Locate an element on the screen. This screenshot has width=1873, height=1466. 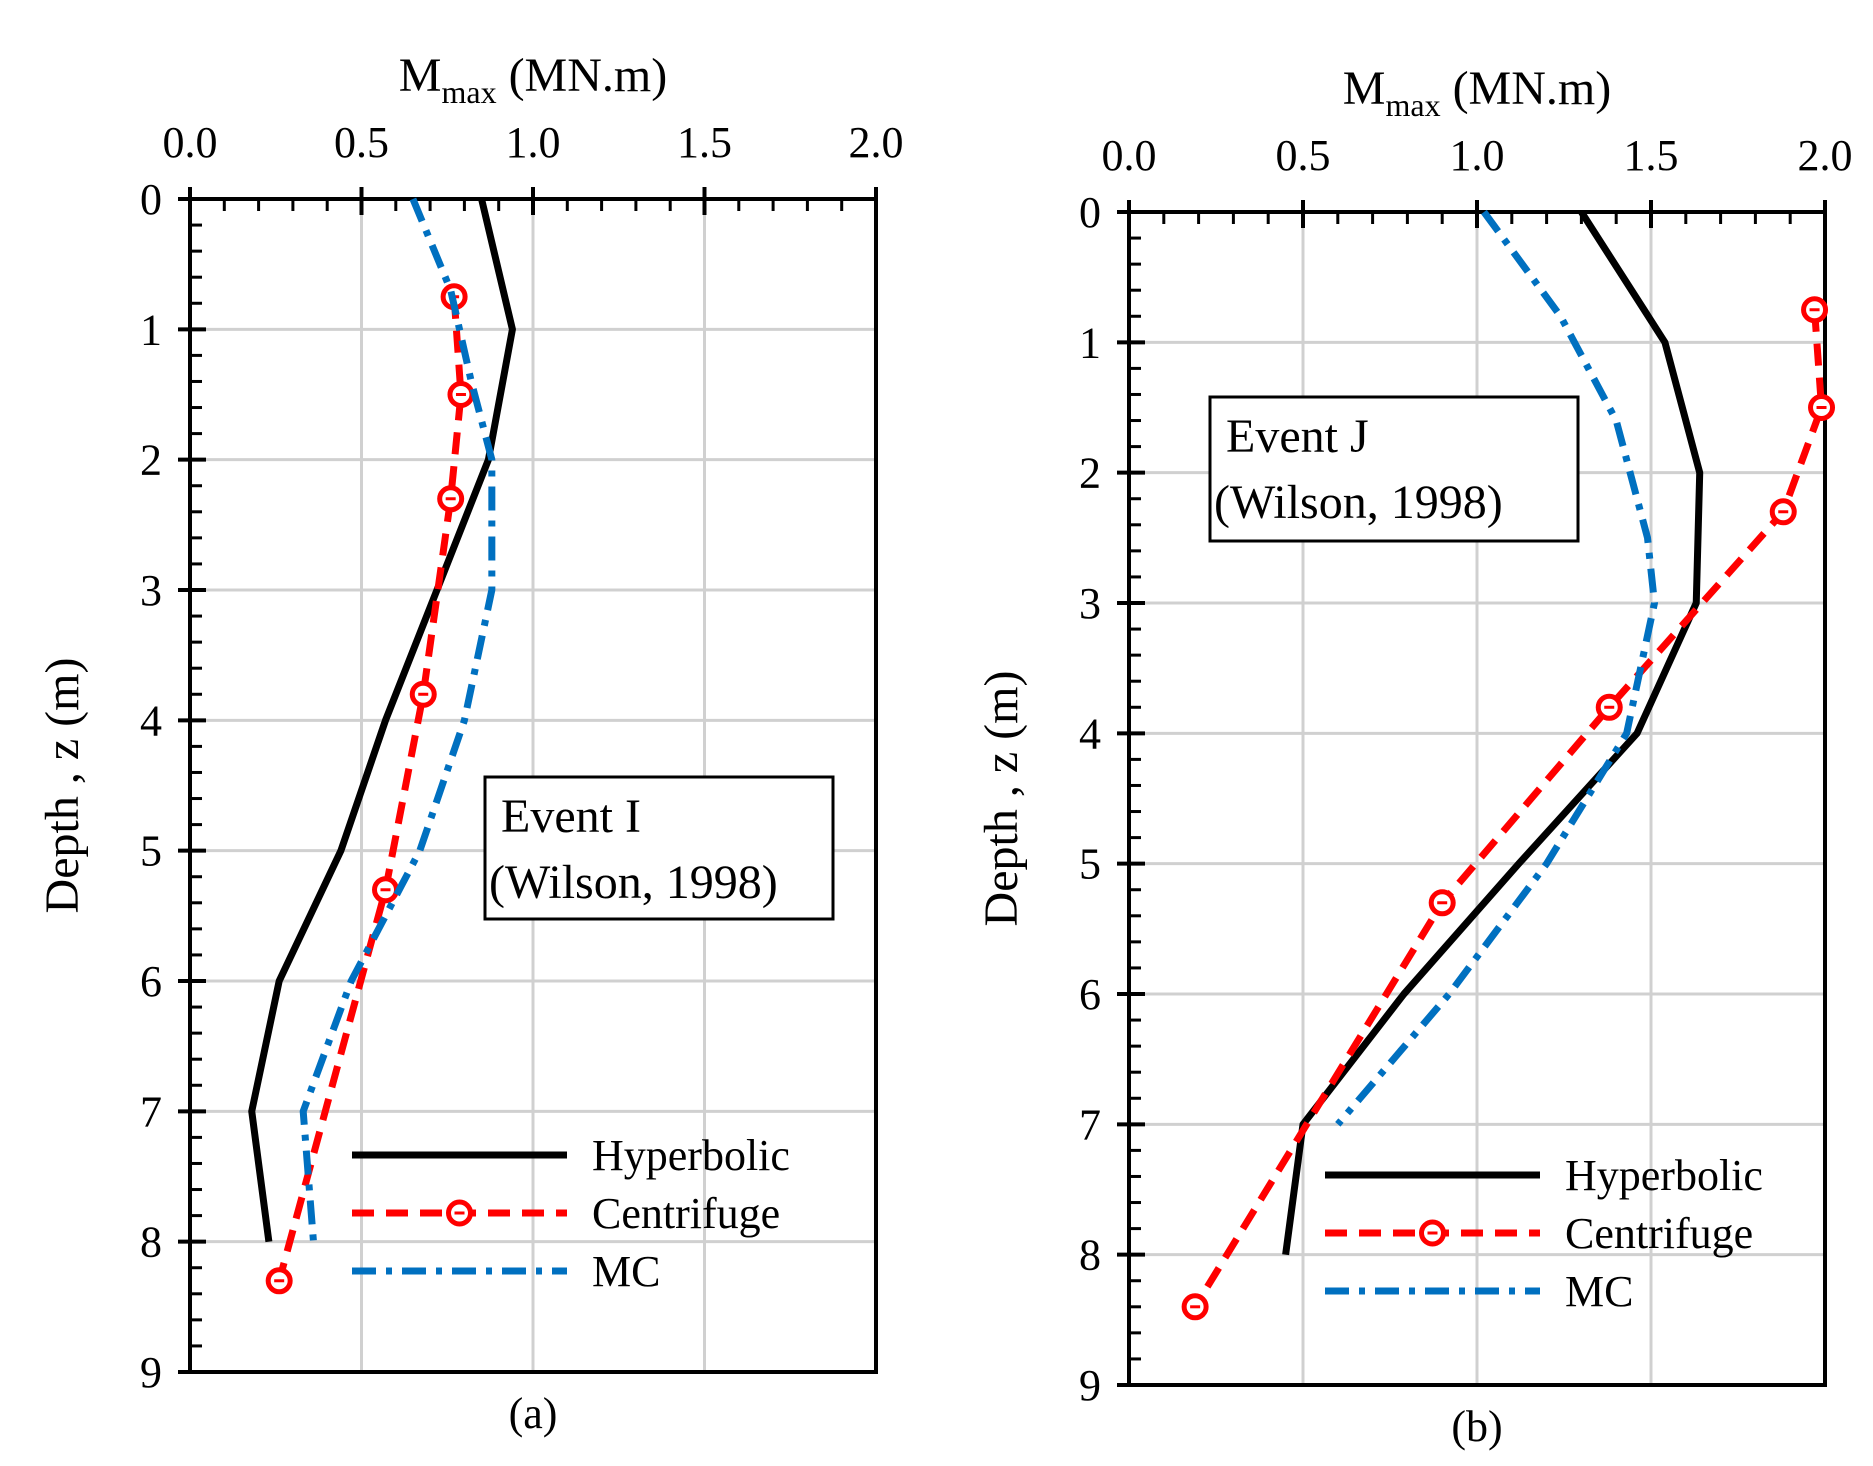
annotation-text: Event J is located at coordinates (1297, 436).